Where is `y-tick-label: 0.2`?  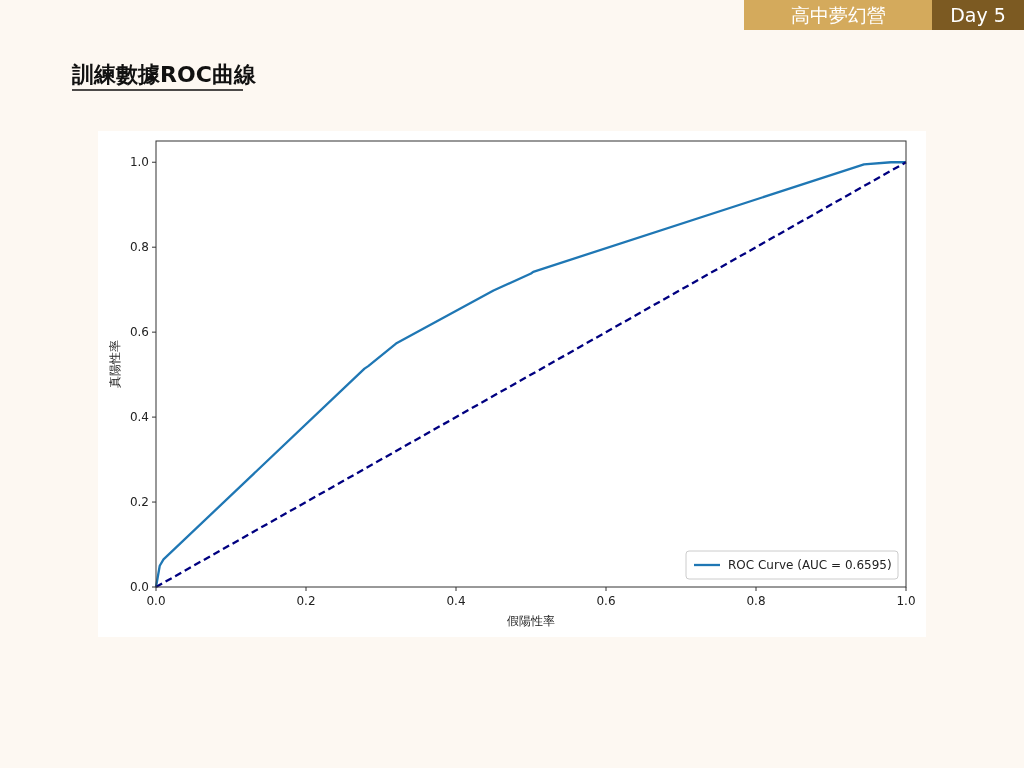 y-tick-label: 0.2 is located at coordinates (139, 502).